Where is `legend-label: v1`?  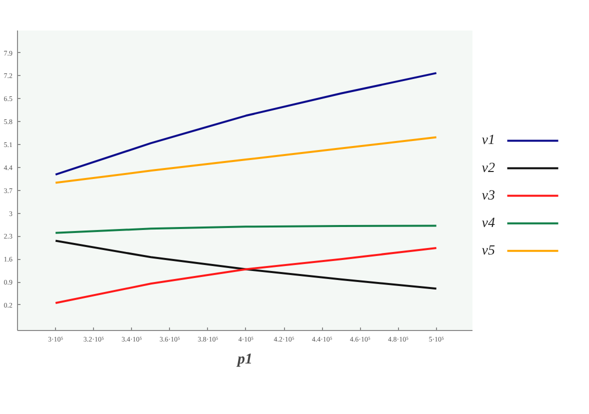
legend-label: v1 is located at coordinates (488, 140).